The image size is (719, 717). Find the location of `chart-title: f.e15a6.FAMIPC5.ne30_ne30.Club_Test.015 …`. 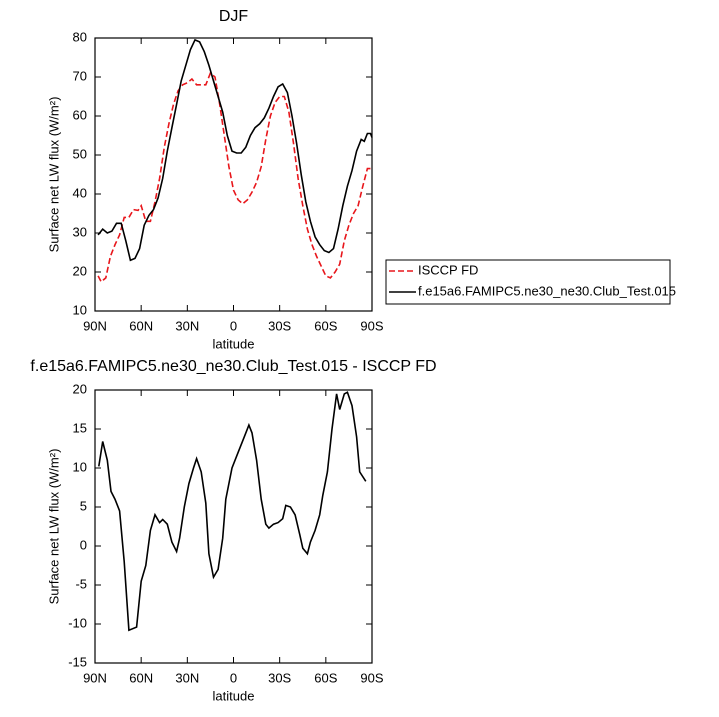

chart-title: f.e15a6.FAMIPC5.ne30_ne30.Club_Test.015 … is located at coordinates (233, 366).